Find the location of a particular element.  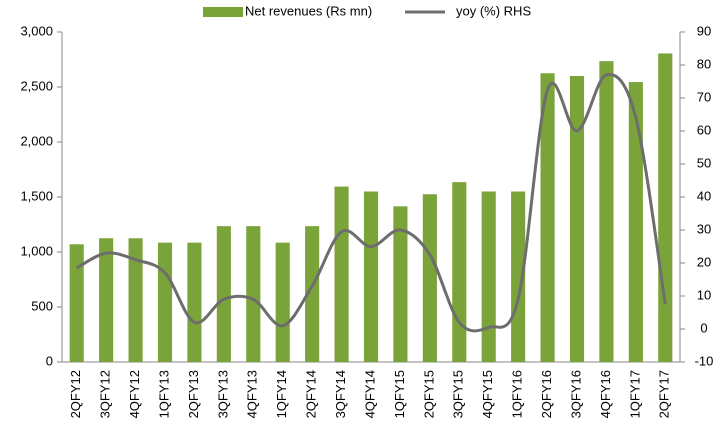

y2-tick-label: 60 is located at coordinates (704, 129).